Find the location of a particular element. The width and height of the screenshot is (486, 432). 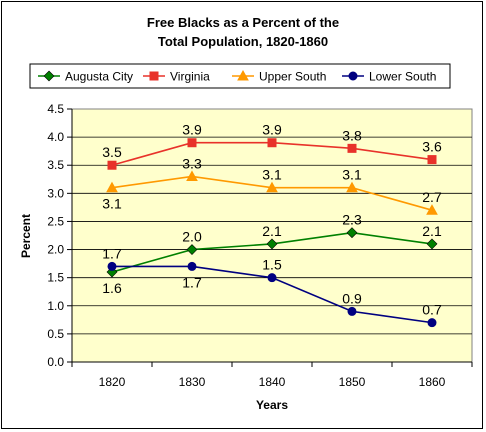

series-upper-south: 3.1 3.3 3.1 3.1 2.7 is located at coordinates (272, 185).